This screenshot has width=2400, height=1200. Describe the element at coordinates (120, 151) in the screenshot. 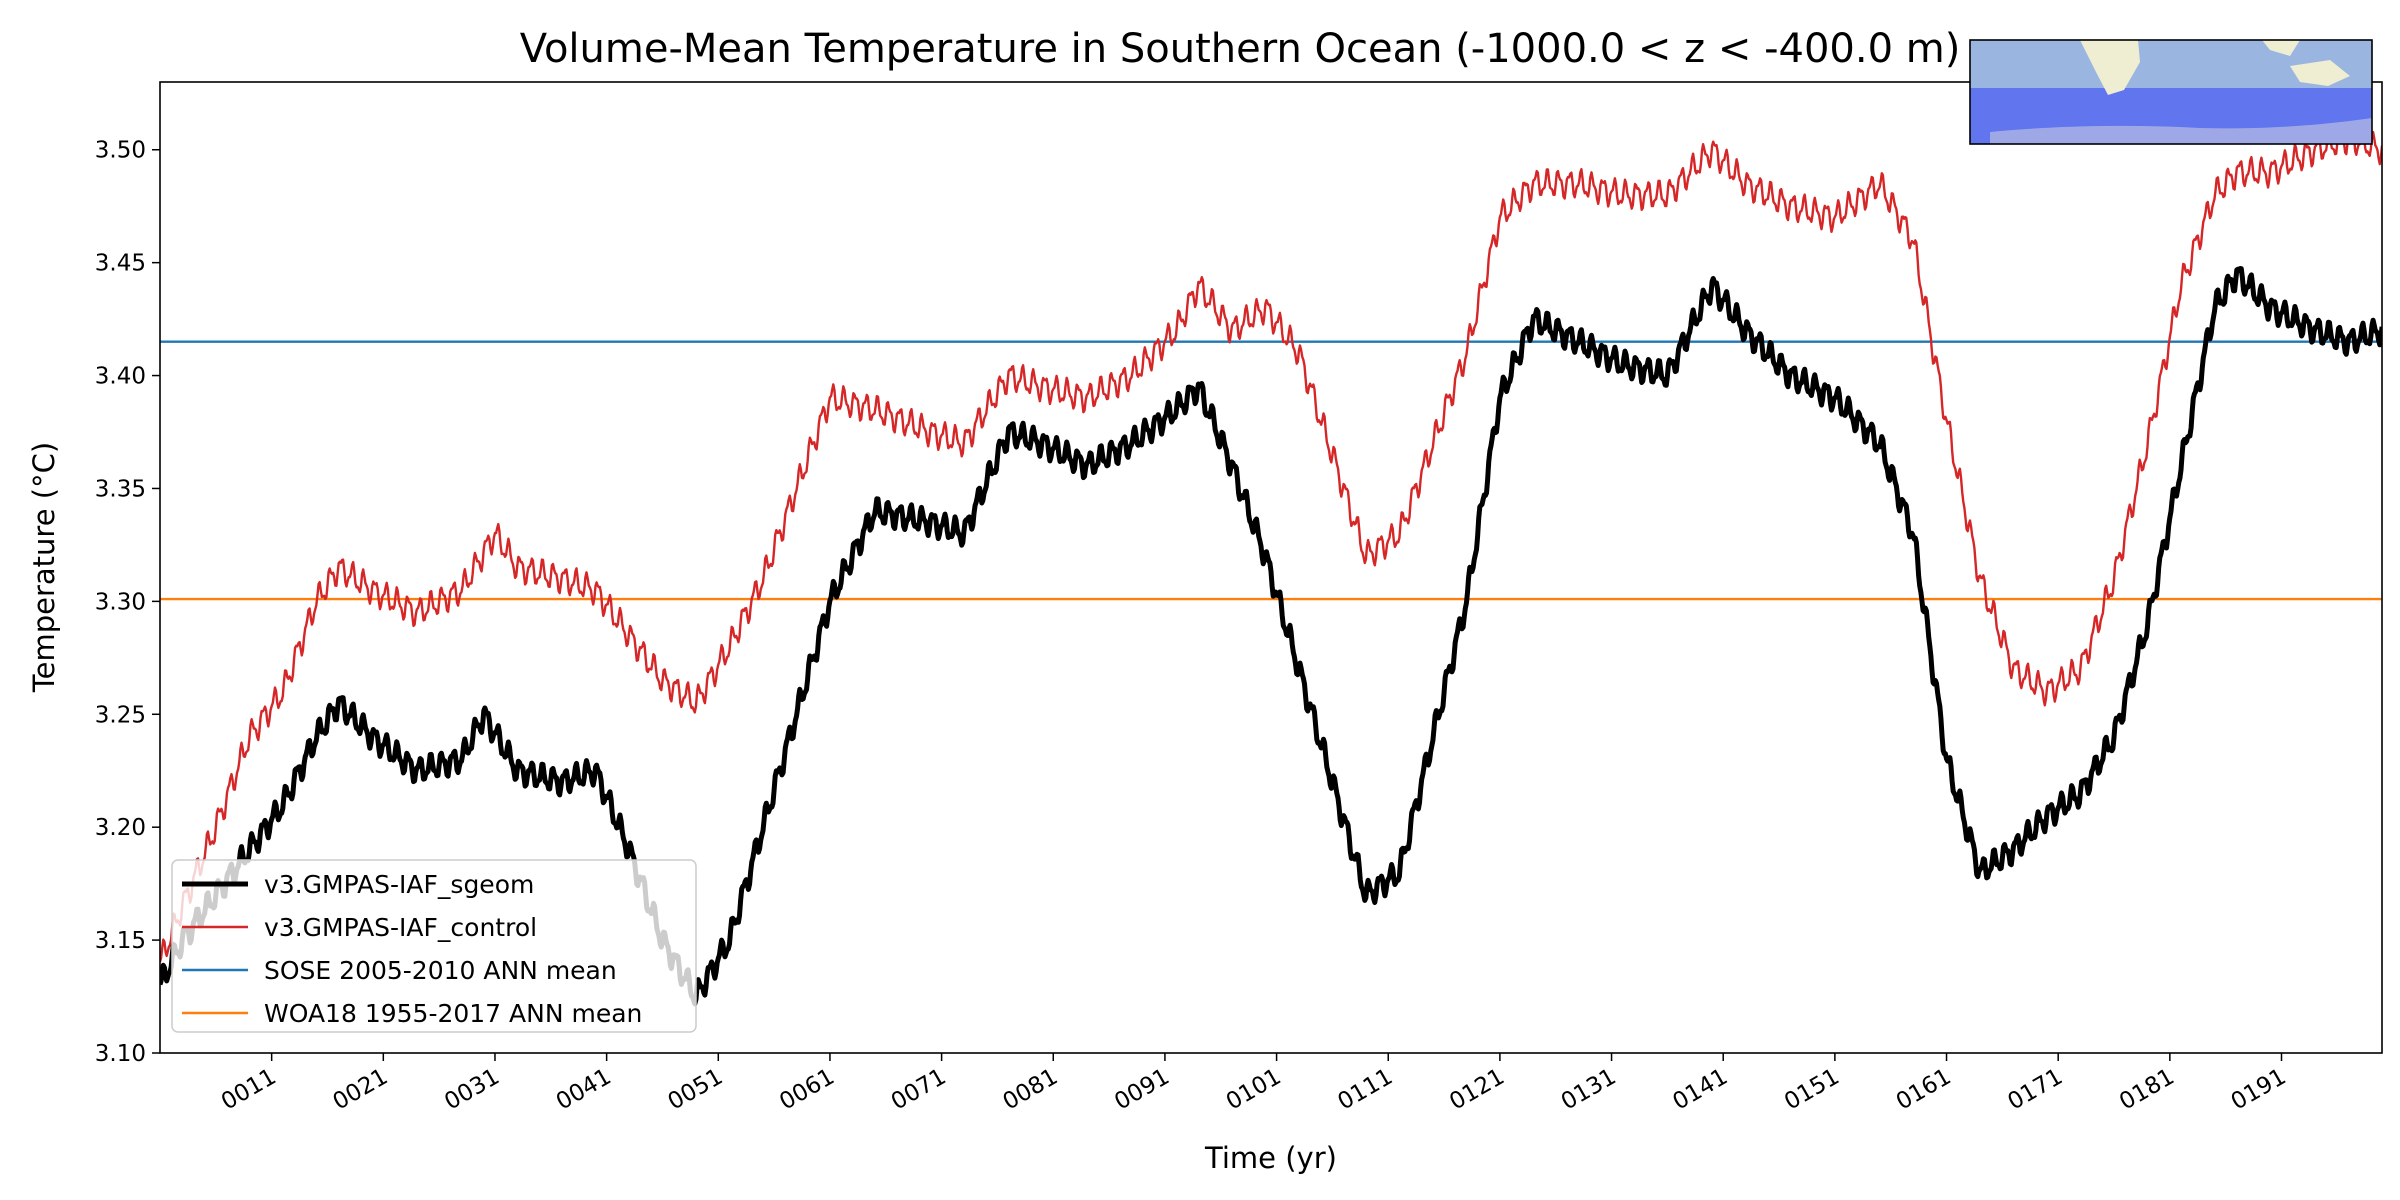

I see `y-tick-label: 3.50` at that location.